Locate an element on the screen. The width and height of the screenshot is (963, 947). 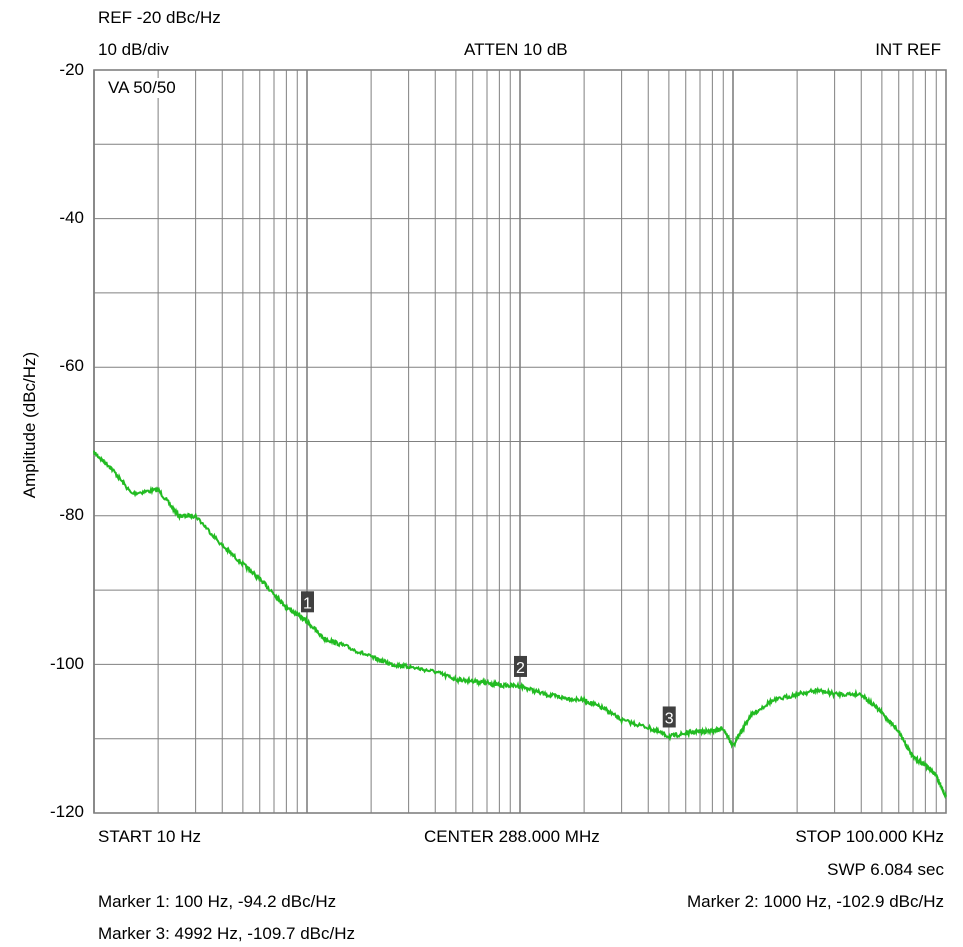
center-frequency-label: CENTER 288.000 MHz is located at coordinates (512, 836).